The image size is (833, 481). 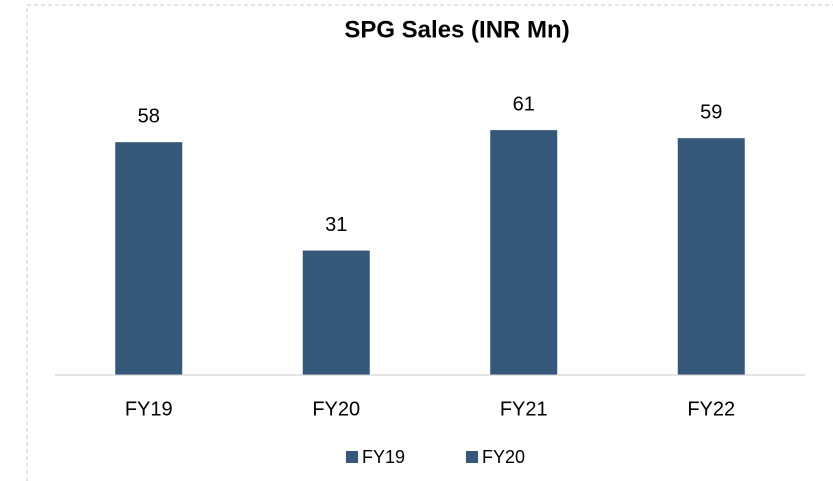 What do you see at coordinates (336, 225) in the screenshot?
I see `value-label: 31` at bounding box center [336, 225].